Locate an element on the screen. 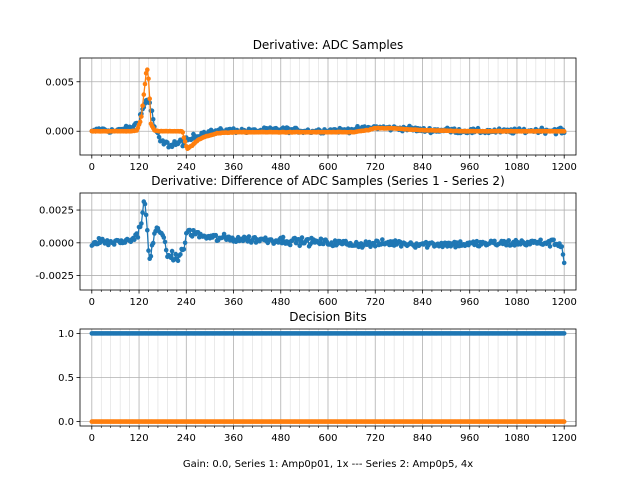  panel-decision-bits-x-tick-label: 0 is located at coordinates (92, 438).